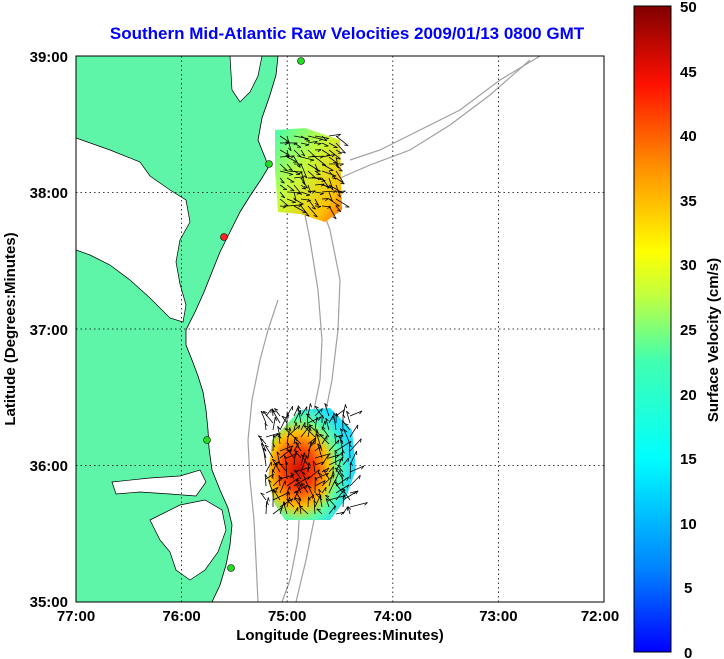 The height and width of the screenshot is (659, 724). I want to click on velocity-patch-south, so click(312, 464).